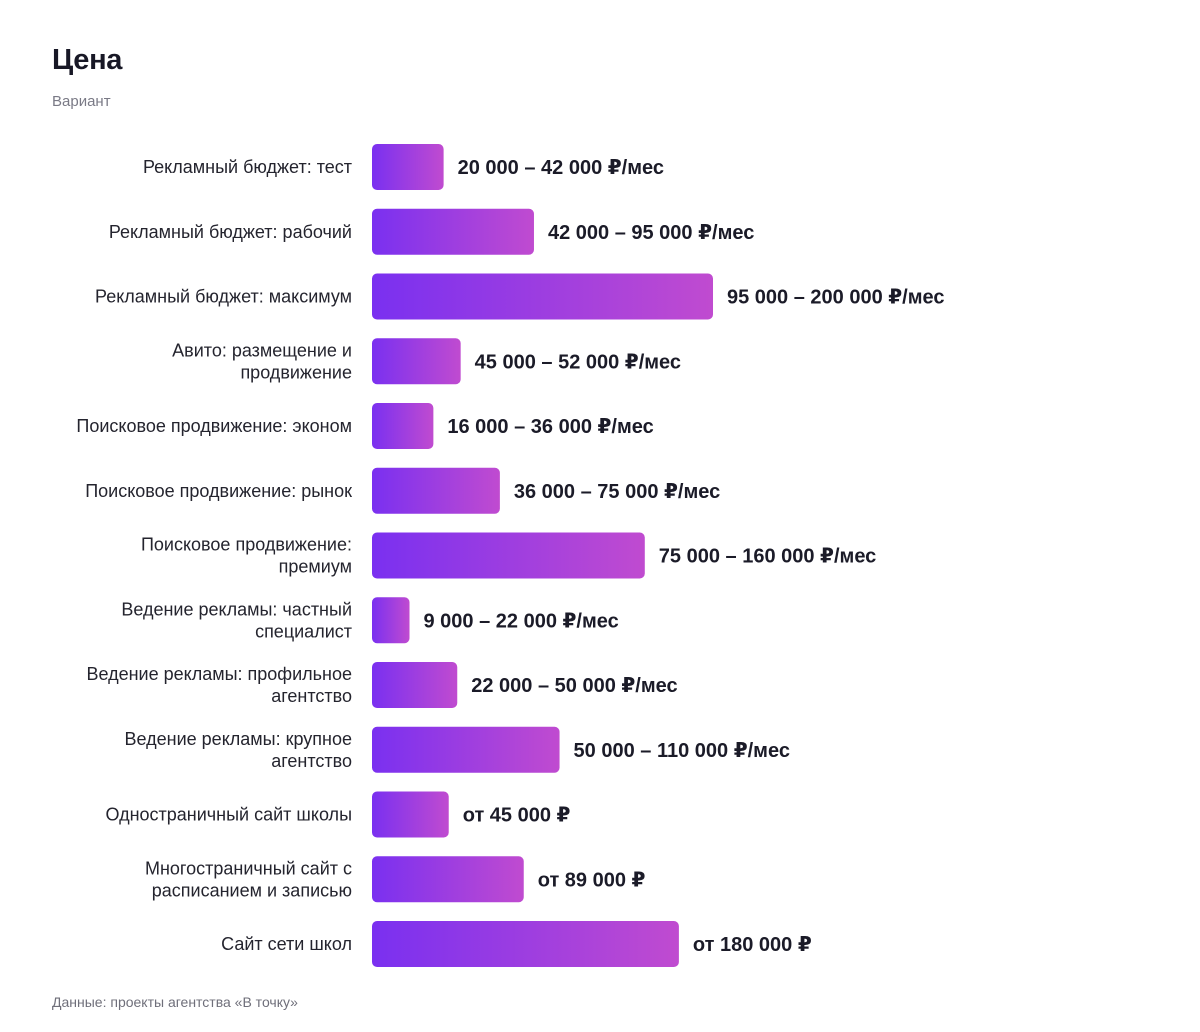 Image resolution: width=1200 pixels, height=1032 pixels. I want to click on category-label-8: Ведение рекламы: профильное агентство, so click(219, 685).